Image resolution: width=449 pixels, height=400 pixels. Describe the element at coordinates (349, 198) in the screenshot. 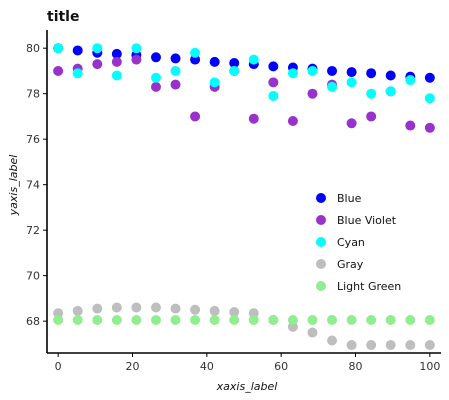

I see `legend-label-blue: Blue` at that location.